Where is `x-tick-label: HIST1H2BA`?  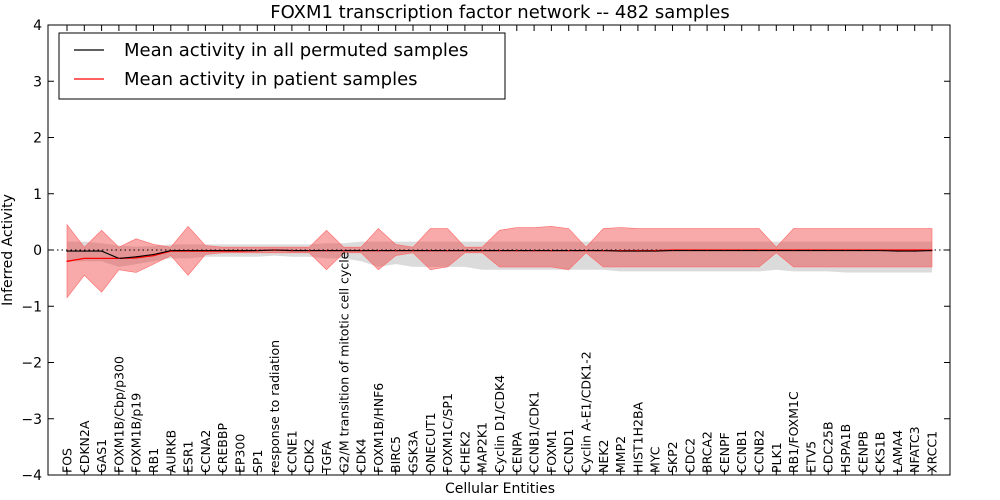 x-tick-label: HIST1H2BA is located at coordinates (637, 437).